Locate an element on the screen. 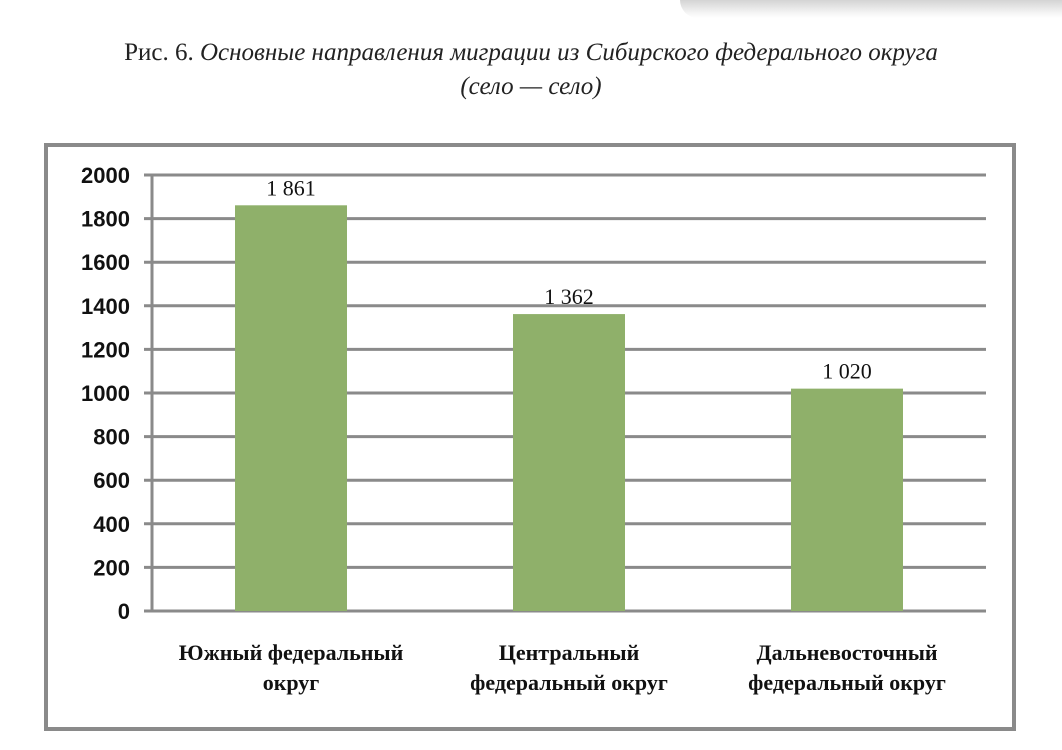 The image size is (1062, 750). y-tick-label: 1400 is located at coordinates (105, 306).